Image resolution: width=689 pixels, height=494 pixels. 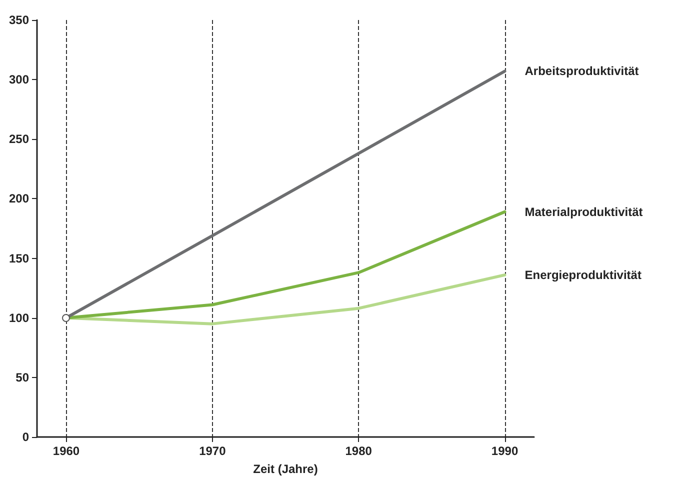 I want to click on series-label: Materialproduktivität, so click(x=583, y=211).